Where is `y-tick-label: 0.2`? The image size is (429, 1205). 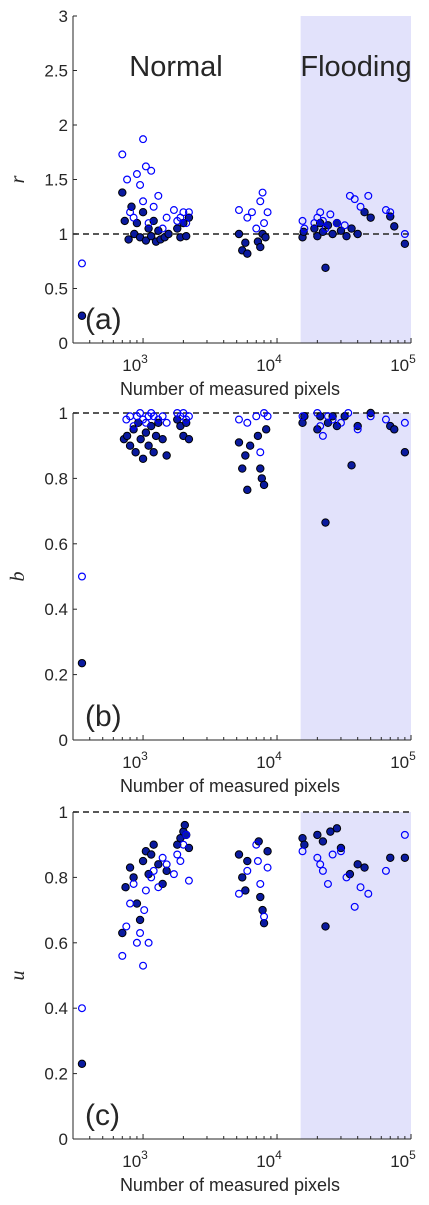 y-tick-label: 0.2 is located at coordinates (56, 1074).